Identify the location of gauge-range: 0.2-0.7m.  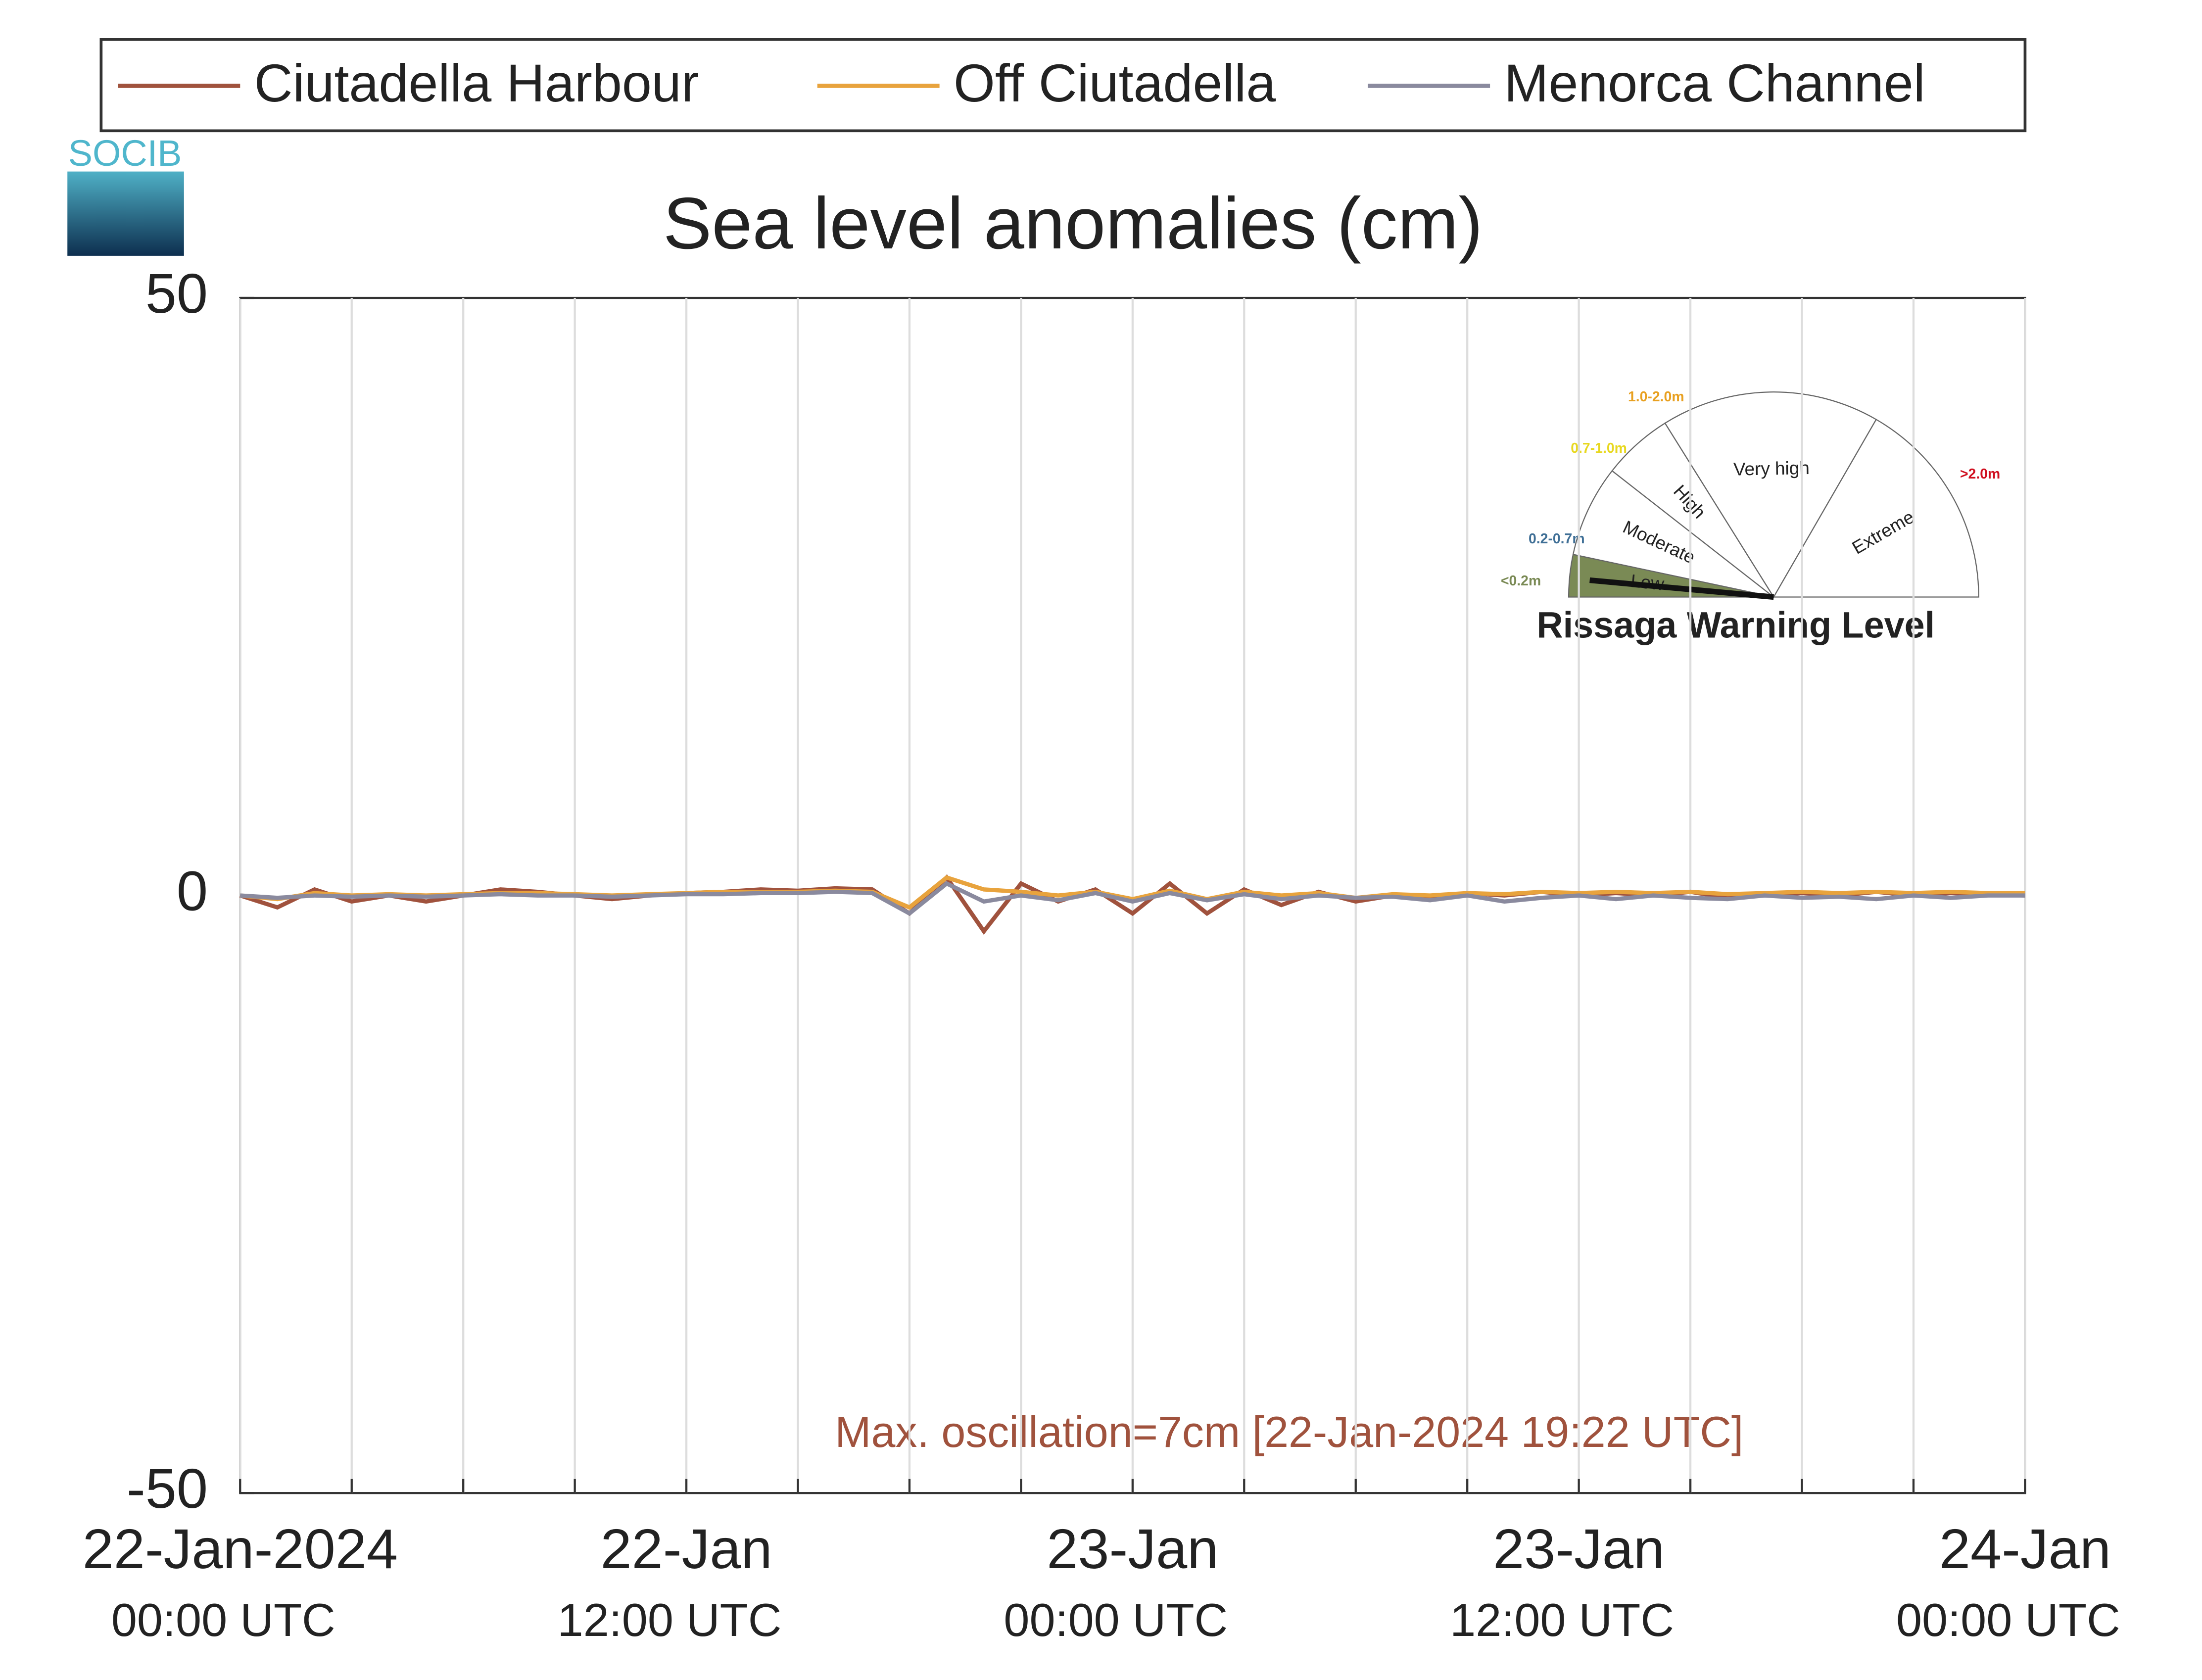
(1557, 539).